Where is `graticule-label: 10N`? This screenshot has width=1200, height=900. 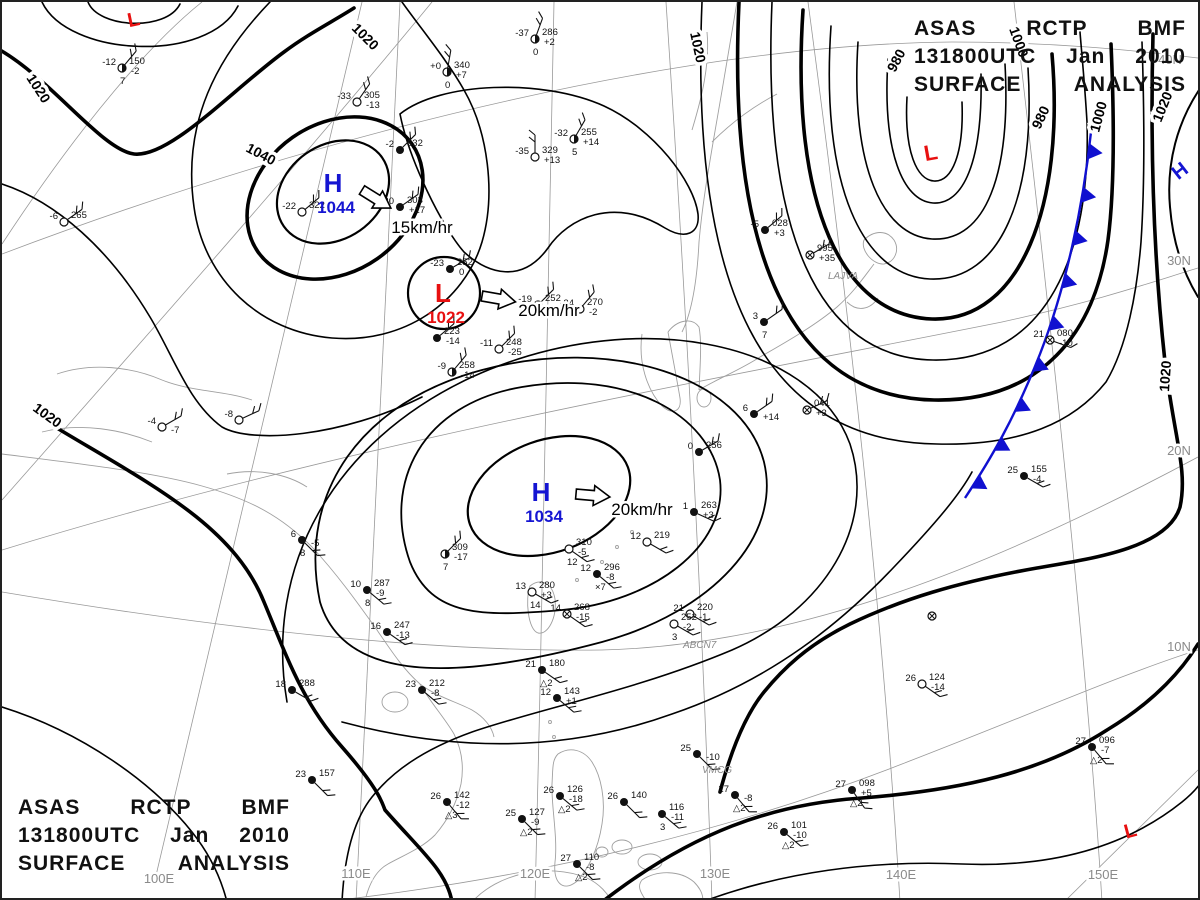 graticule-label: 10N is located at coordinates (1179, 646).